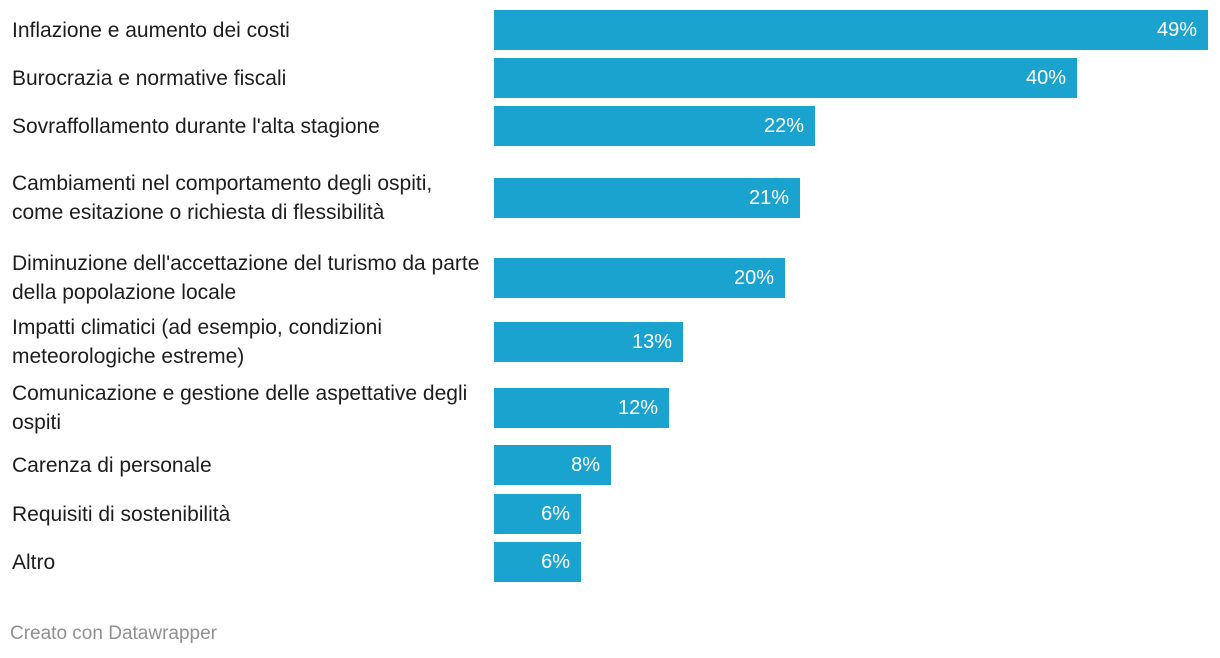 The width and height of the screenshot is (1220, 658). What do you see at coordinates (851, 30) in the screenshot?
I see `bar: 49%` at bounding box center [851, 30].